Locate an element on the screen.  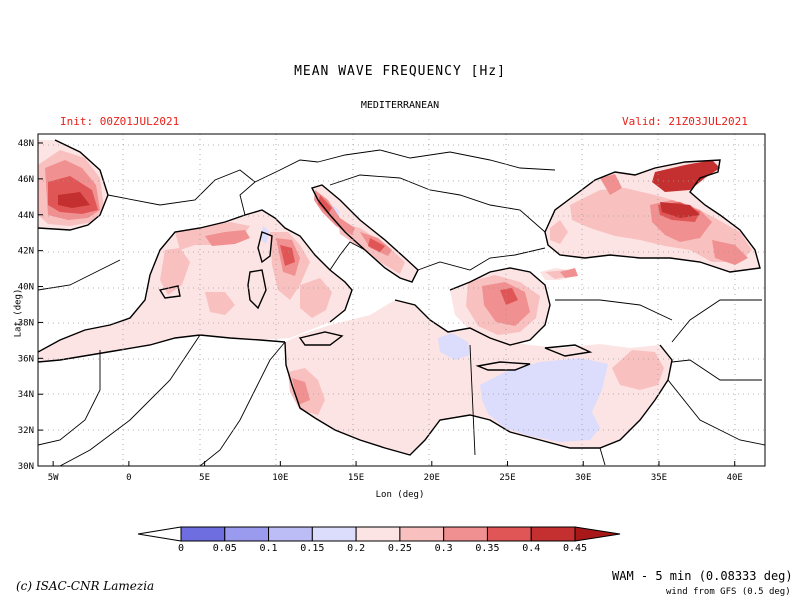
colorbar-label: 0.3 is located at coordinates (444, 548).